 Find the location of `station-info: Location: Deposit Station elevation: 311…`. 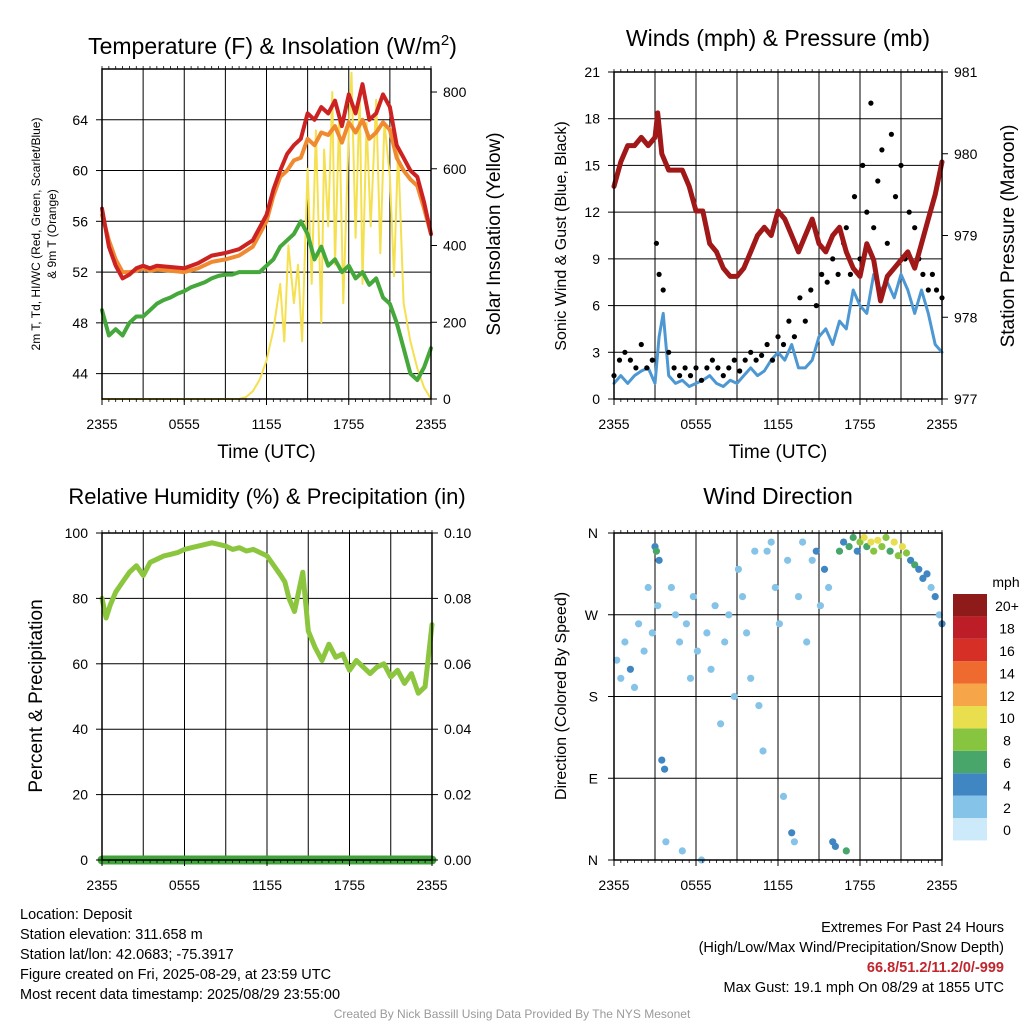

station-info: Location: Deposit Station elevation: 311… is located at coordinates (180, 955).